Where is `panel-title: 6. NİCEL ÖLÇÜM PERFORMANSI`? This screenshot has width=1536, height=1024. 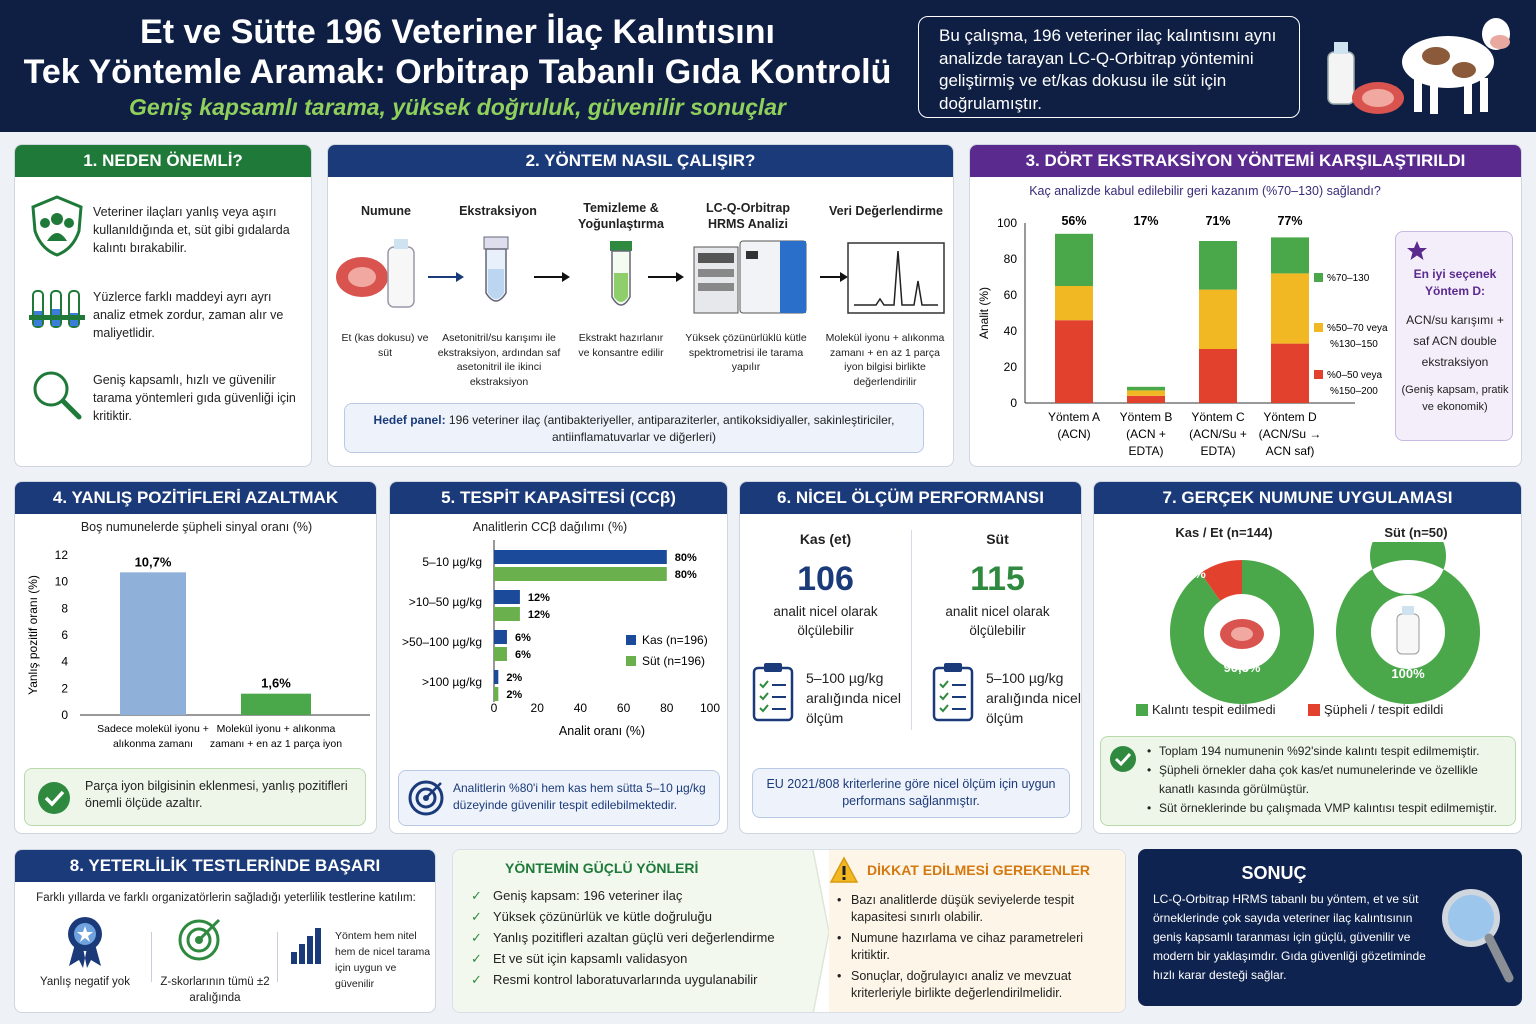
panel-title: 6. NİCEL ÖLÇÜM PERFORMANSI is located at coordinates (910, 498).